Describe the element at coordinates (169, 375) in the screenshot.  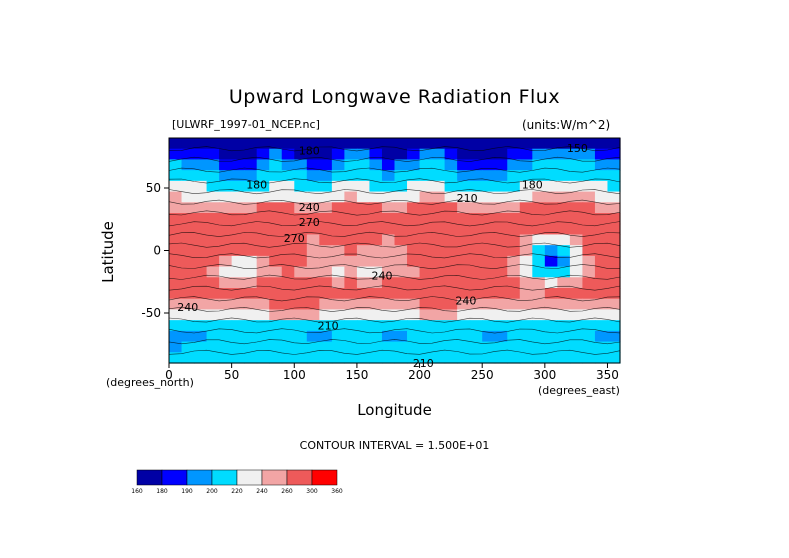
I see `x-tick-label: 0` at that location.